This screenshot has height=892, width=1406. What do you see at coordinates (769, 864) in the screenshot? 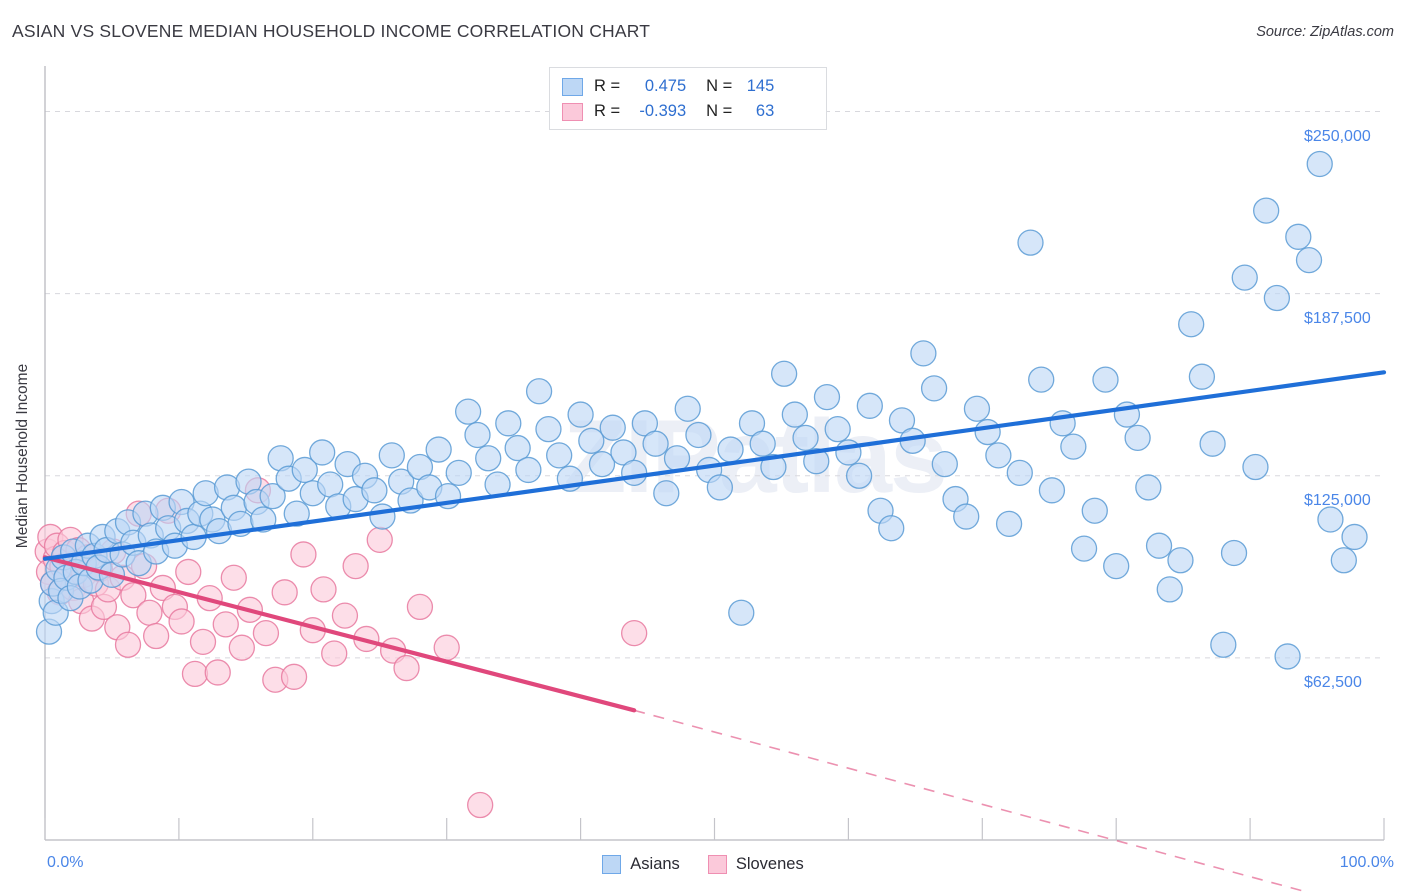
I see `legend-label-slovenes: Slovenes` at bounding box center [769, 864].